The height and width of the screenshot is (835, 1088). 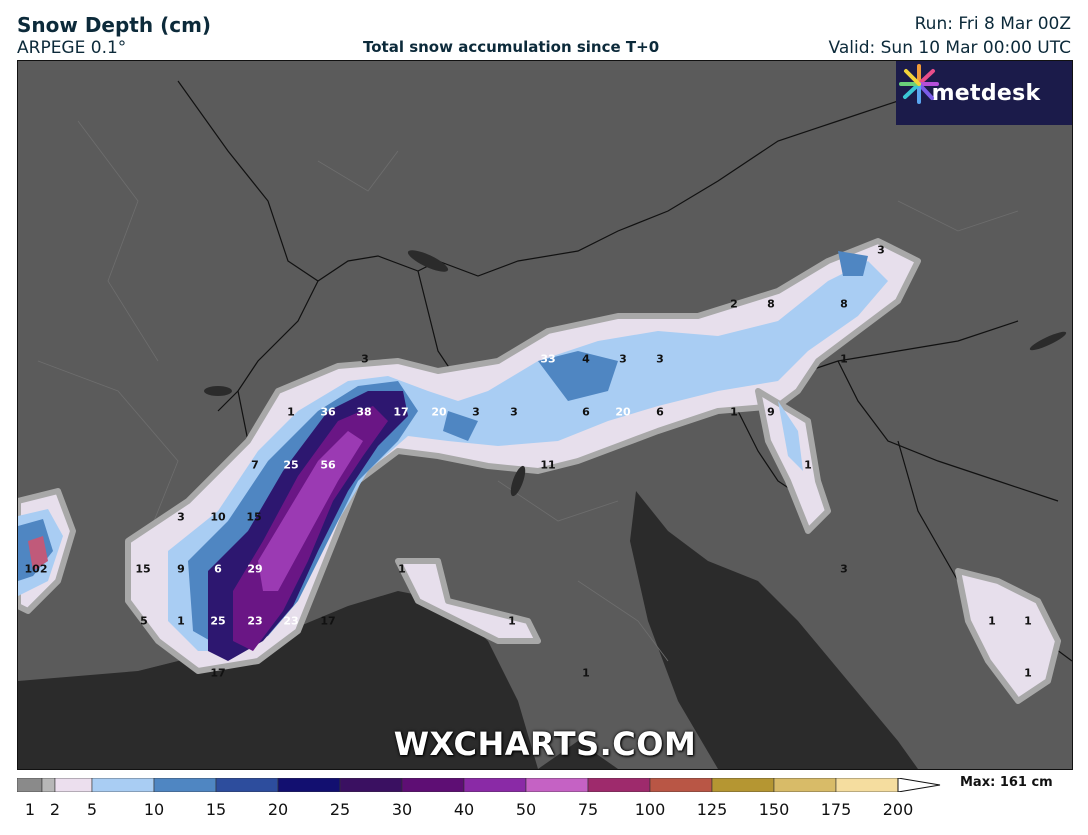 I want to click on watermark: WXCHARTS.COM, so click(x=545, y=744).